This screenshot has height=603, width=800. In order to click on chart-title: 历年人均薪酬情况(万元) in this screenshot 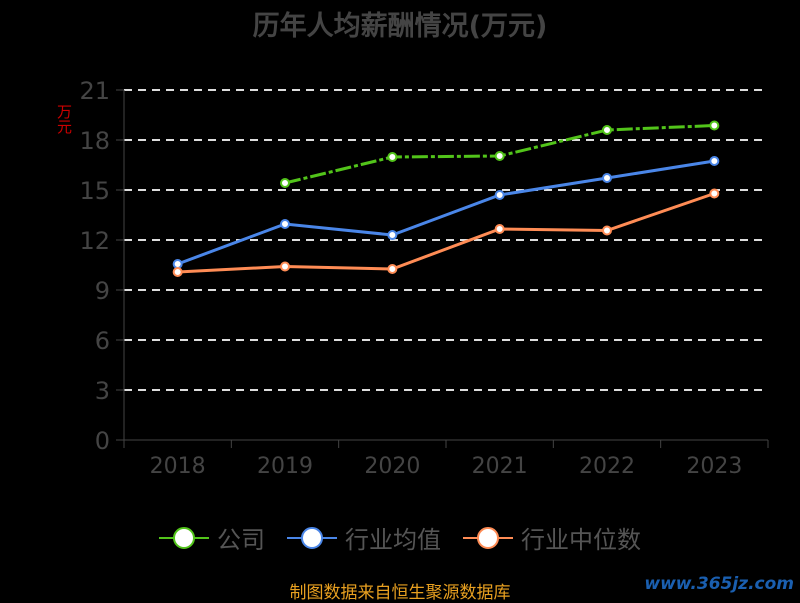, I will do `click(400, 26)`.